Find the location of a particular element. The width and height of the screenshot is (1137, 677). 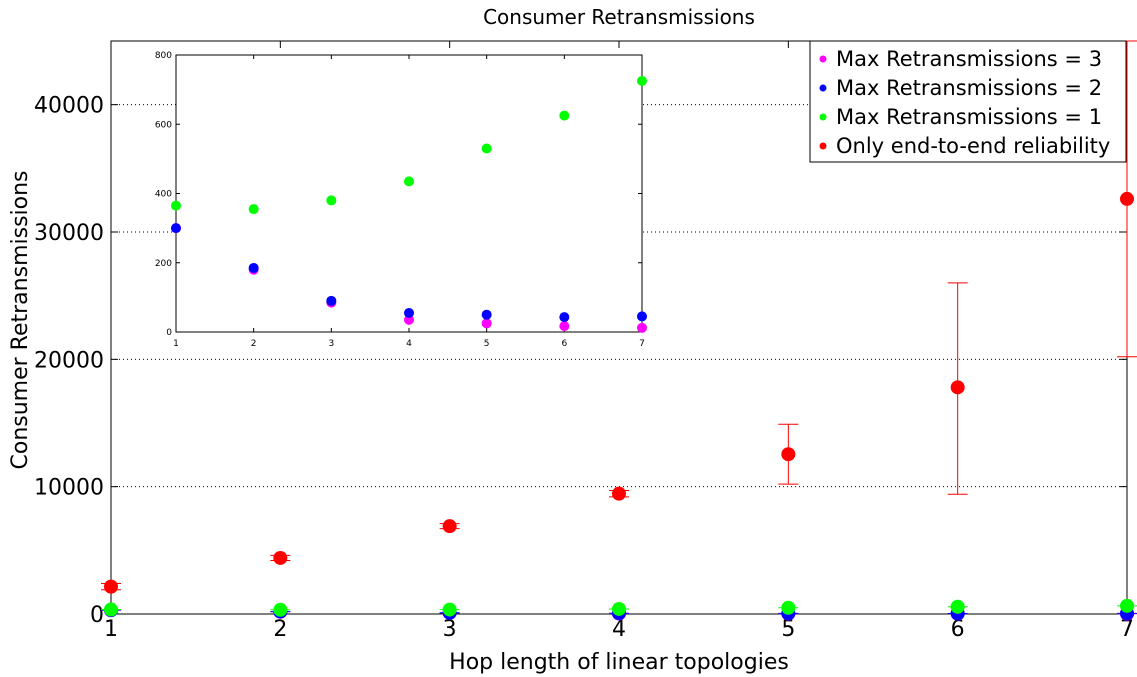

x-tick-label: 7 is located at coordinates (1127, 629).